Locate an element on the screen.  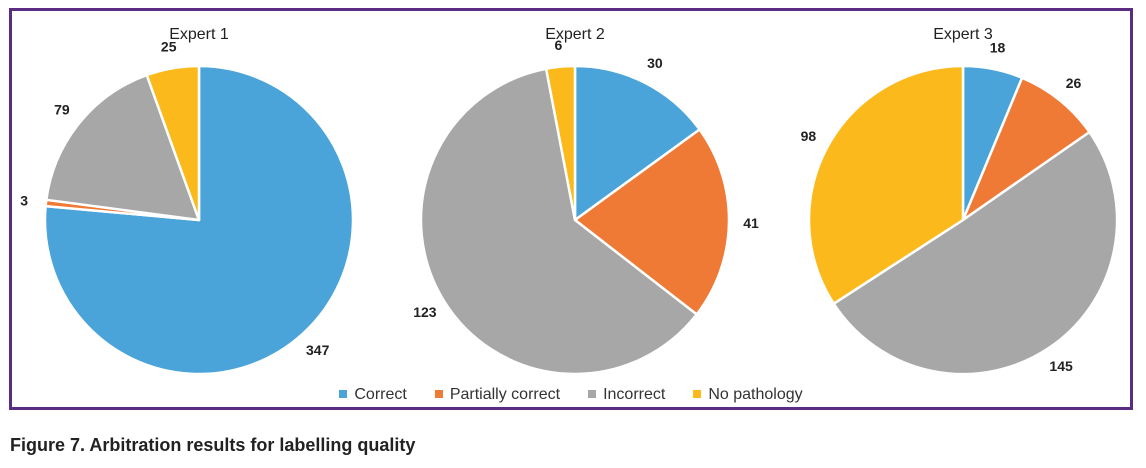
legend-item: Partially correct is located at coordinates (497, 395).